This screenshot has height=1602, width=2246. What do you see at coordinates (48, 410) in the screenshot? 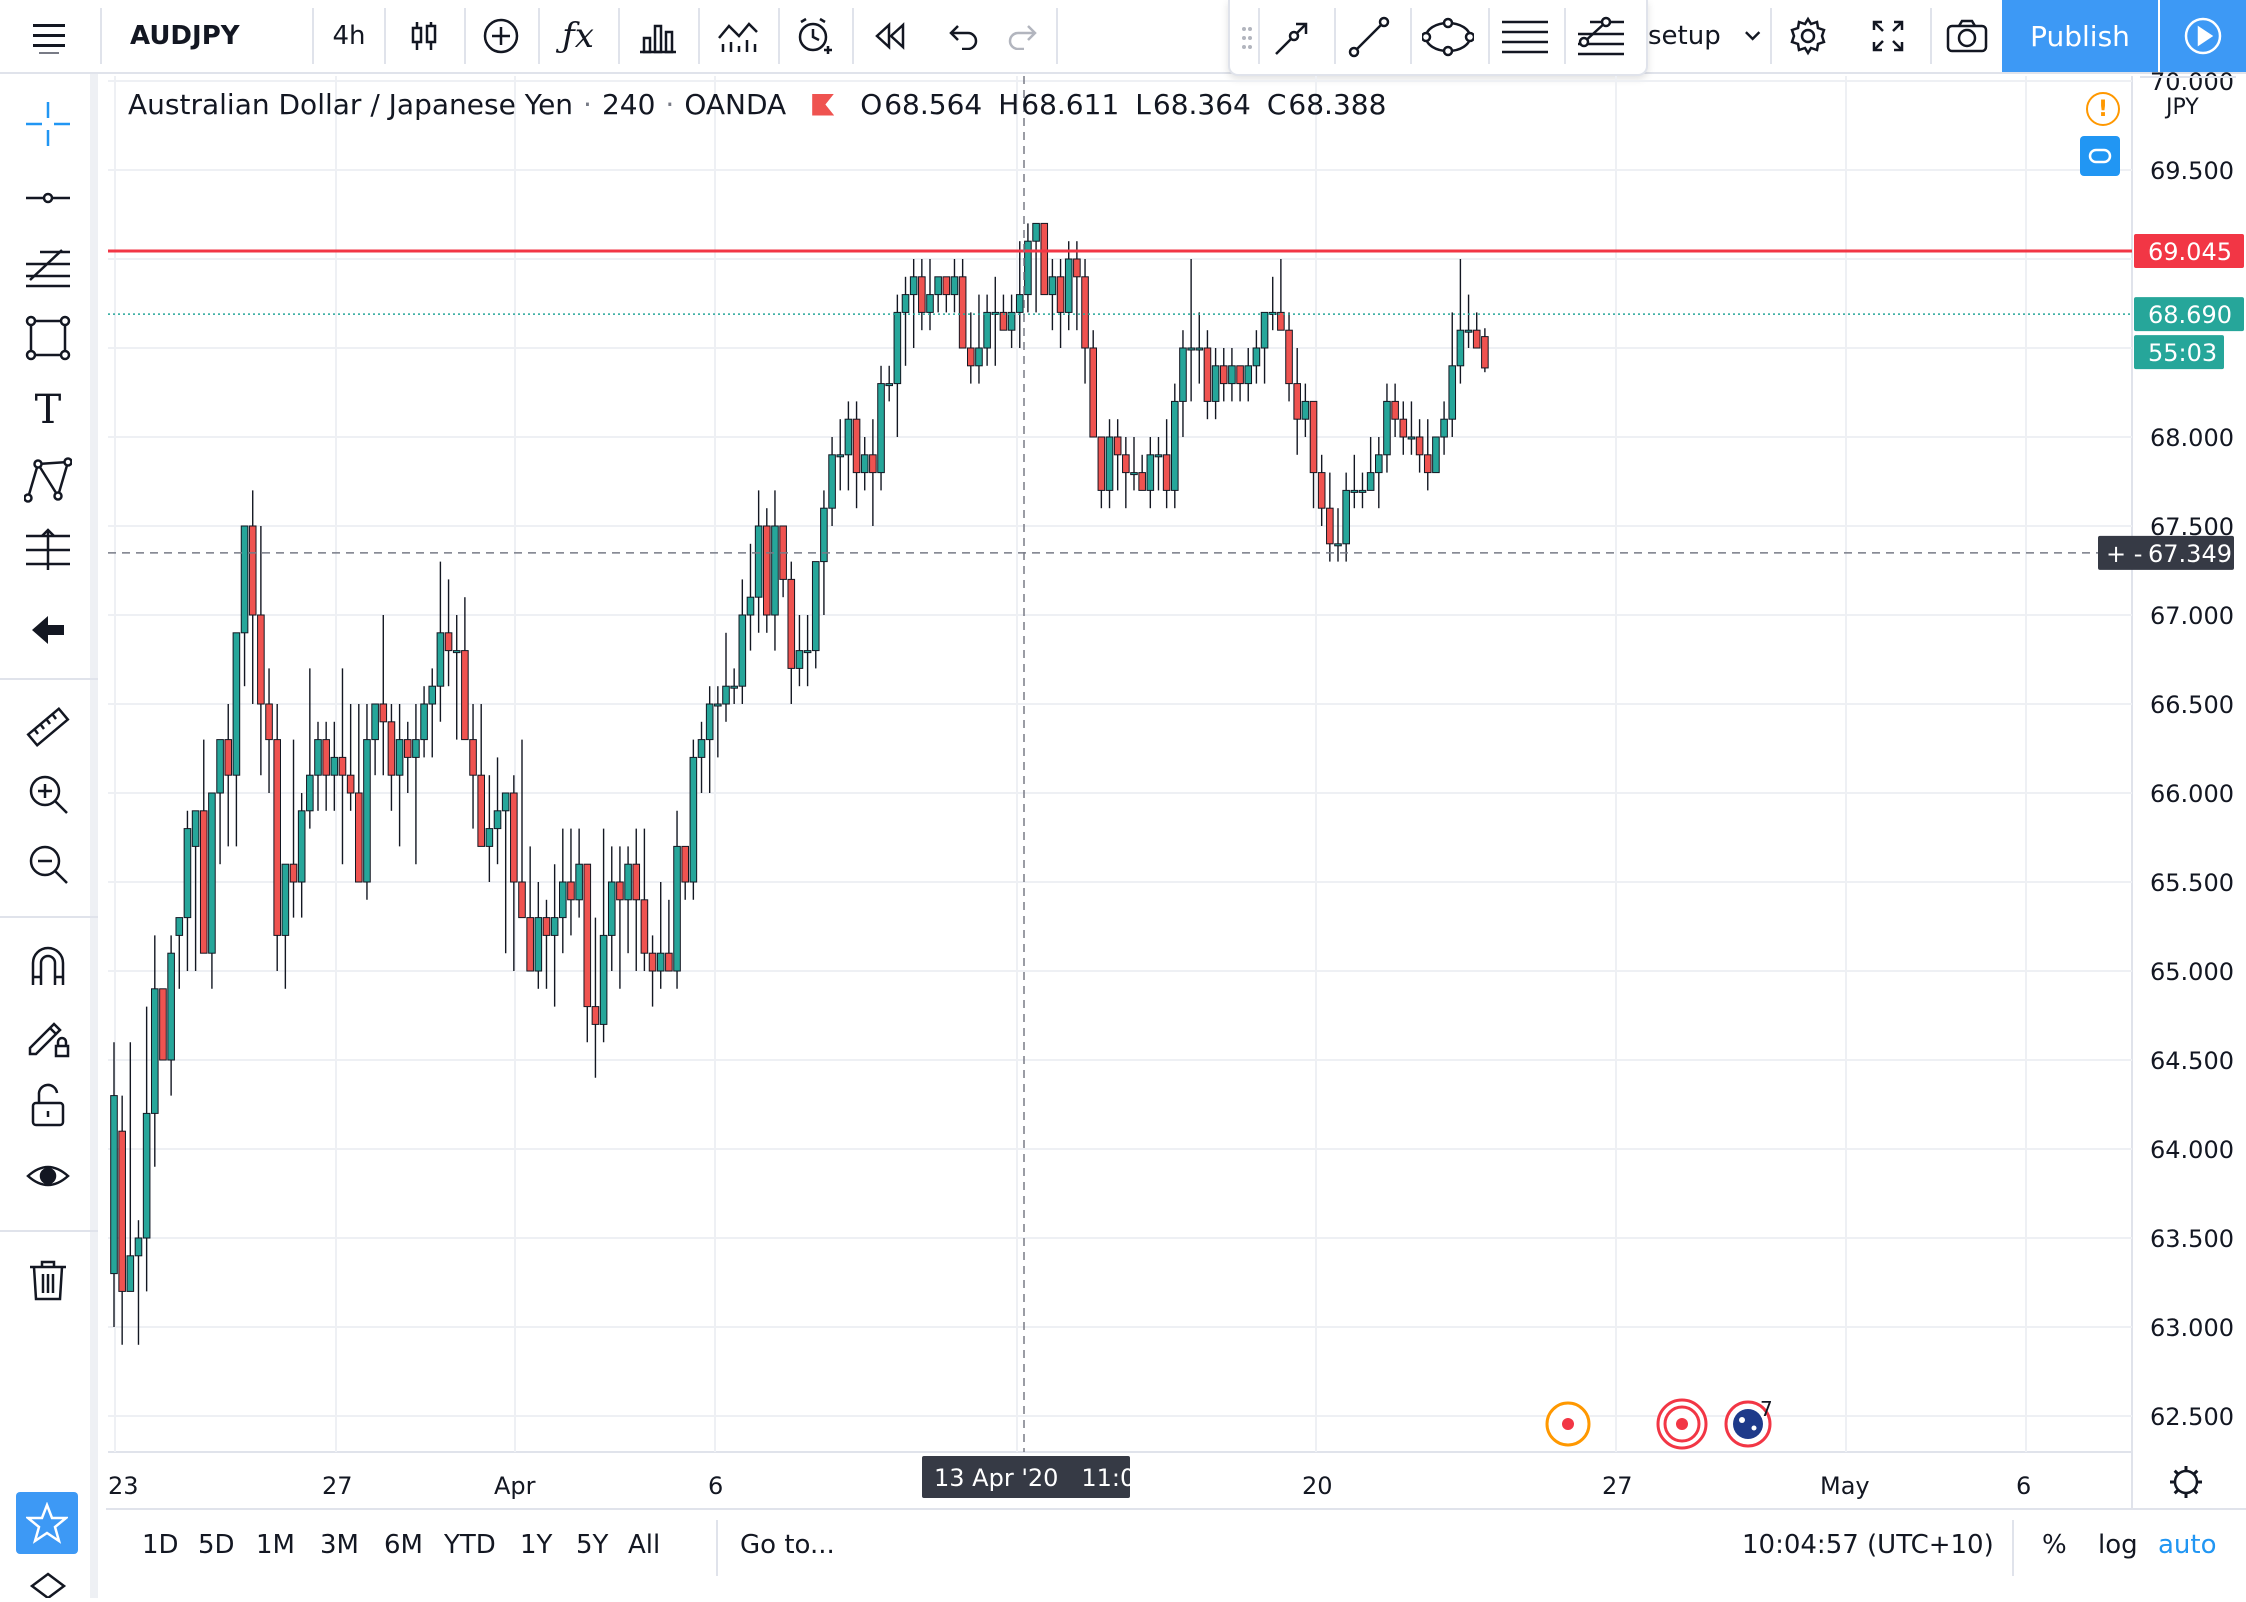
I see `text-tool-icon: T` at bounding box center [48, 410].